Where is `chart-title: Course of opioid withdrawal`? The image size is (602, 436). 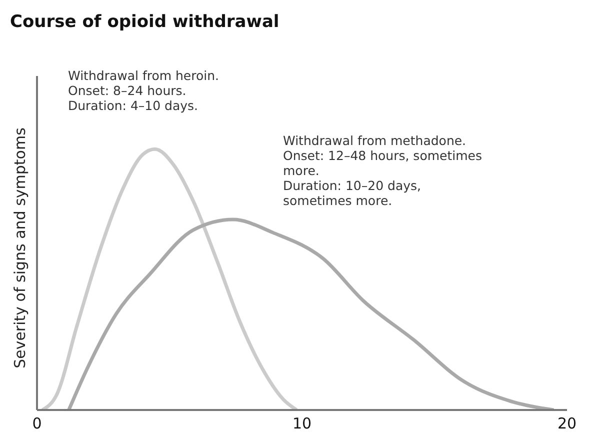
chart-title: Course of opioid withdrawal is located at coordinates (145, 22).